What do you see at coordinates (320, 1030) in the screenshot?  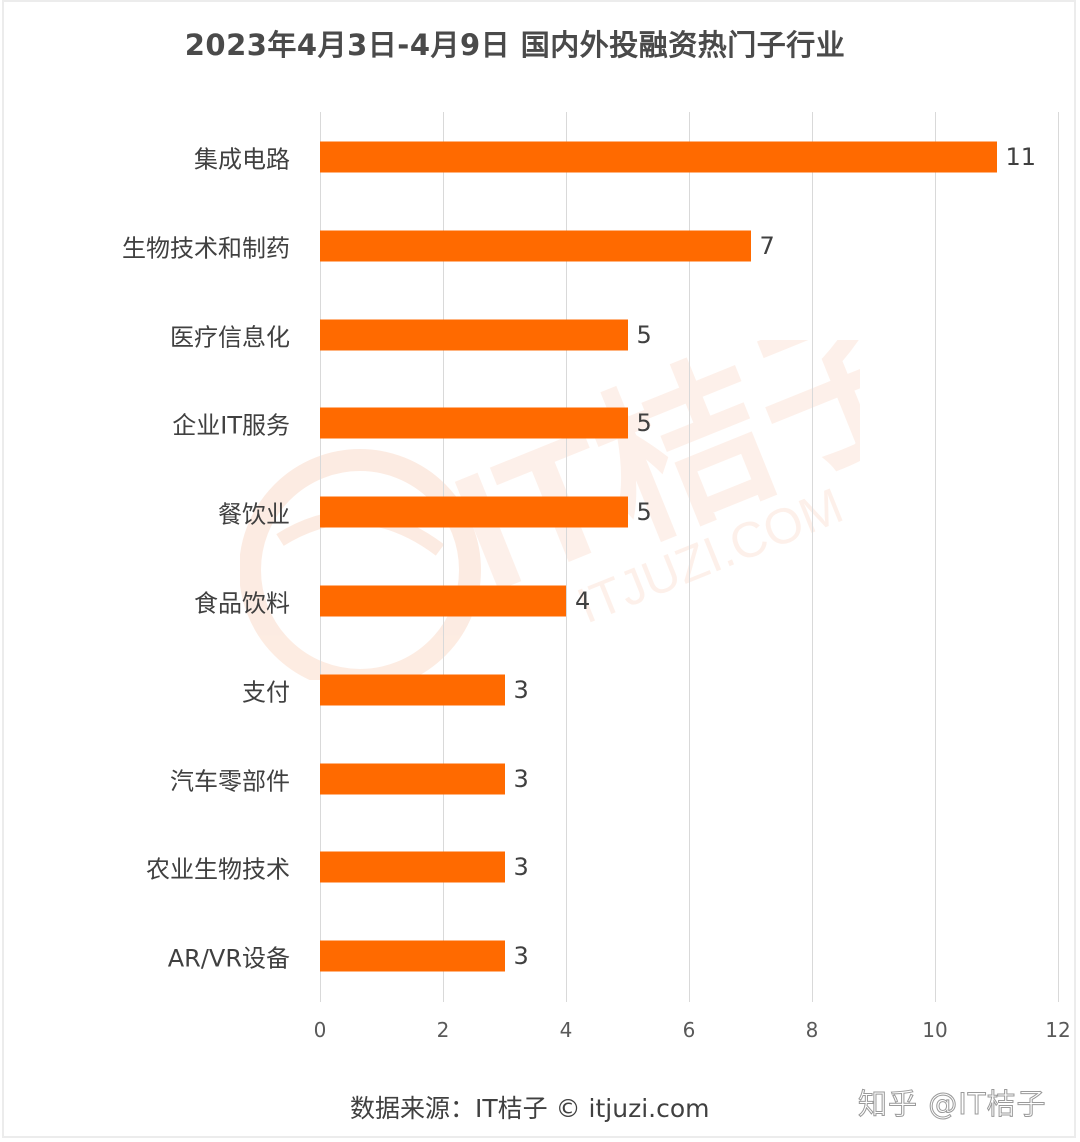 I see `x-tick-label: 0` at bounding box center [320, 1030].